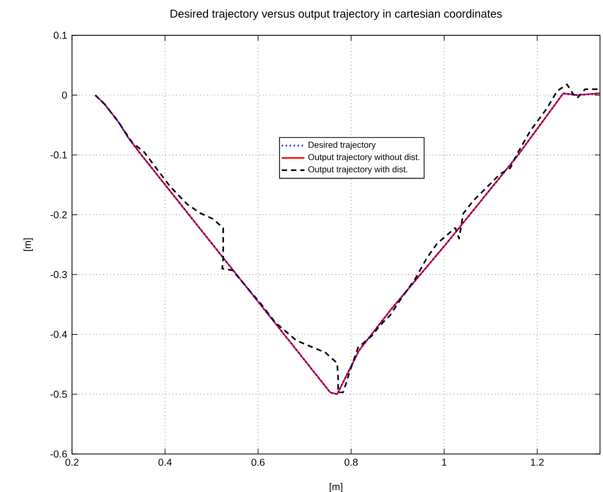 The width and height of the screenshot is (603, 492). What do you see at coordinates (444, 462) in the screenshot?
I see `x-tick-label: 1` at bounding box center [444, 462].